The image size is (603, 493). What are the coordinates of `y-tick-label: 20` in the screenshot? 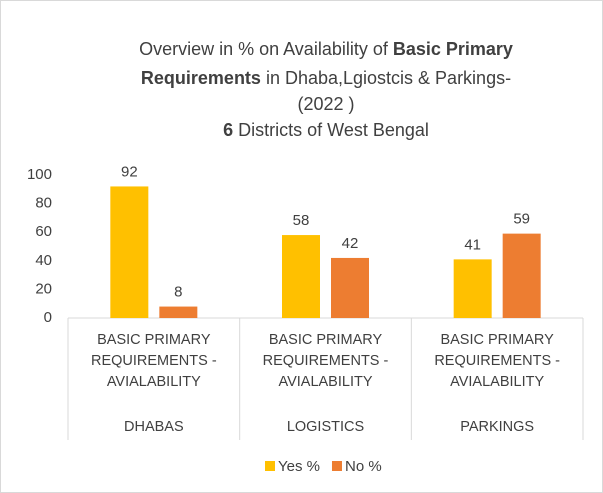 It's located at (43, 288).